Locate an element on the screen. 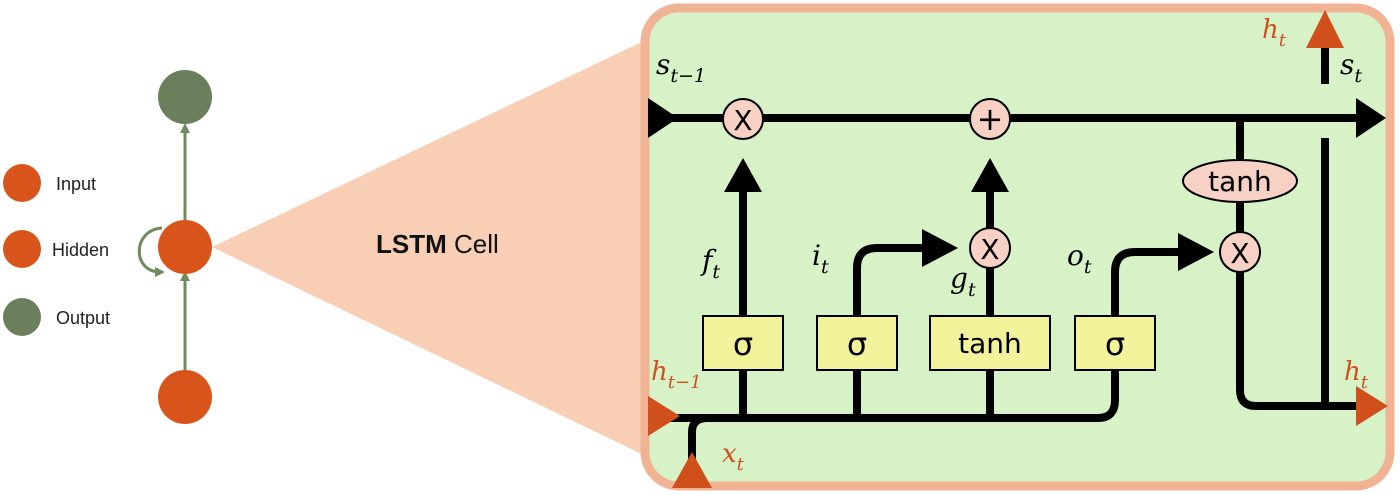 This screenshot has height=495, width=1400. lstm-cell-title: LSTM Cell is located at coordinates (437, 244).